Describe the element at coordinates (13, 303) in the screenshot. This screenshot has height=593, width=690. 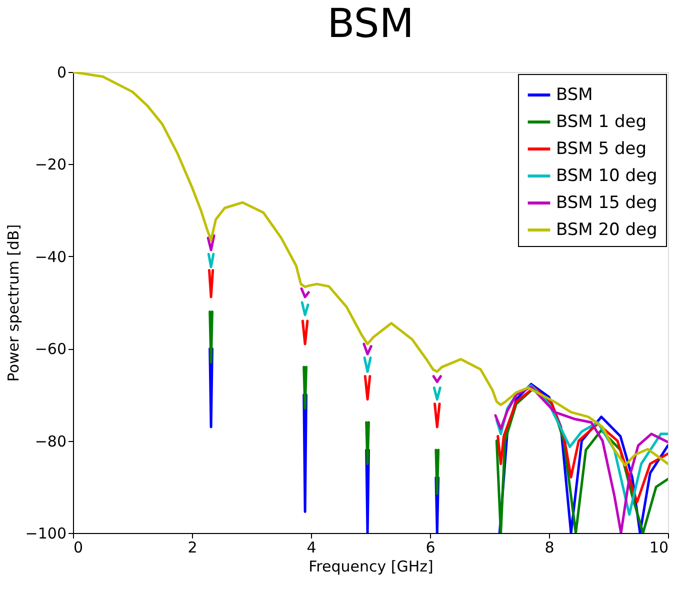
I see `y-axis-title: Power spectrum [dB]` at that location.